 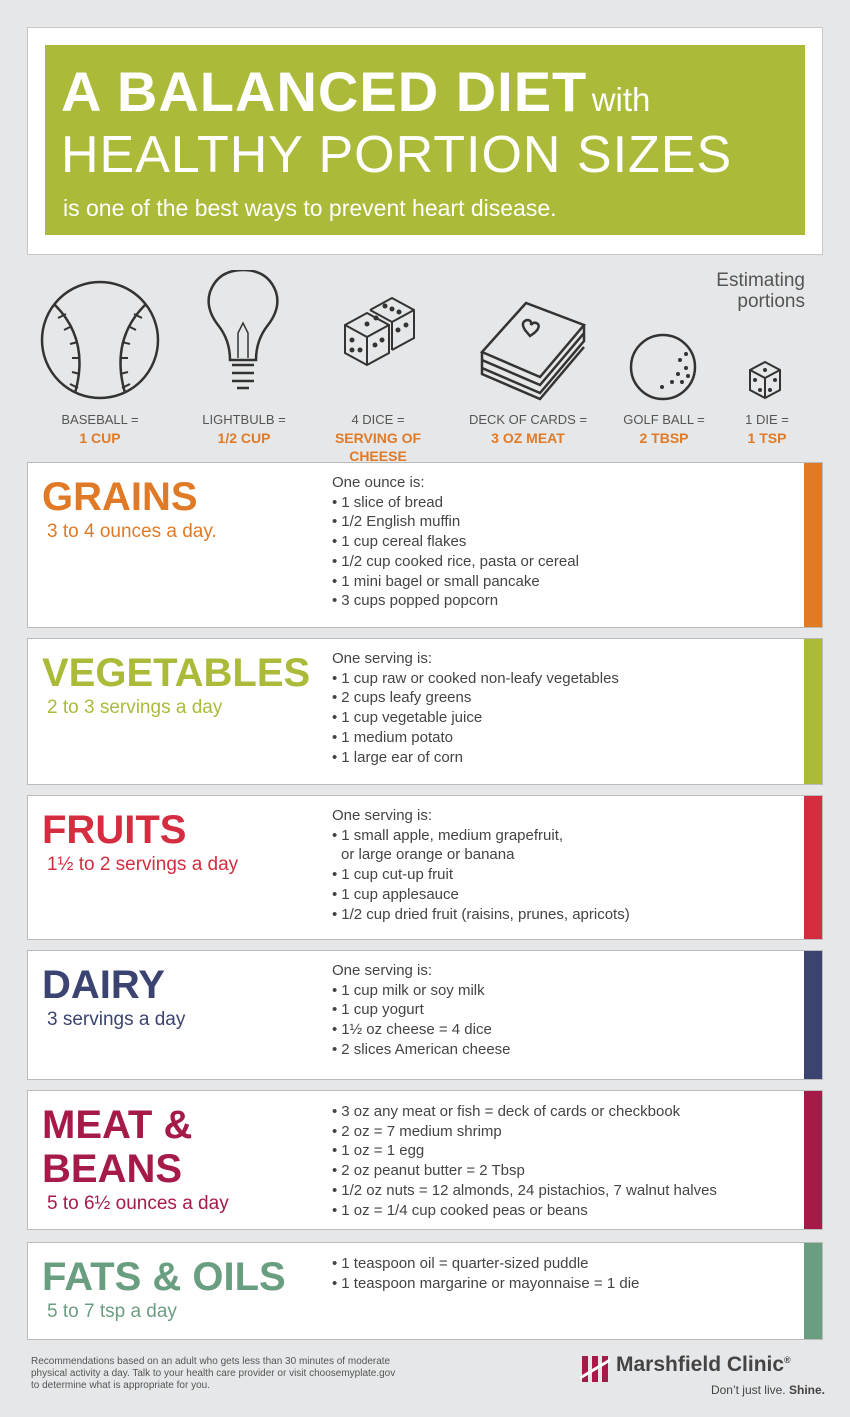 What do you see at coordinates (397, 155) in the screenshot?
I see `title-line-2: HEALTHY PORTION SIZES` at bounding box center [397, 155].